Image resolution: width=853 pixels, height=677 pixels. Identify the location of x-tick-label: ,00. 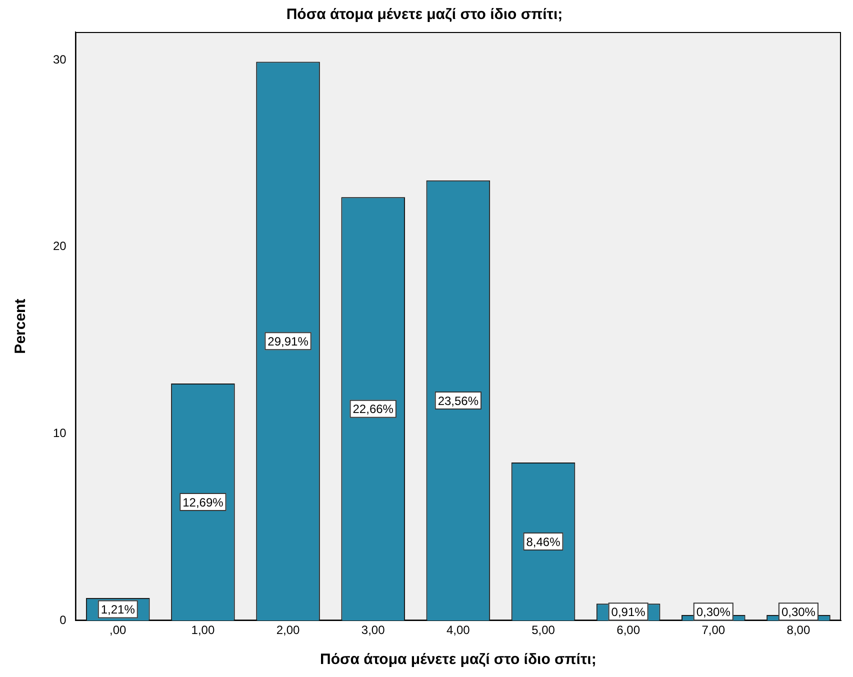
(118, 630).